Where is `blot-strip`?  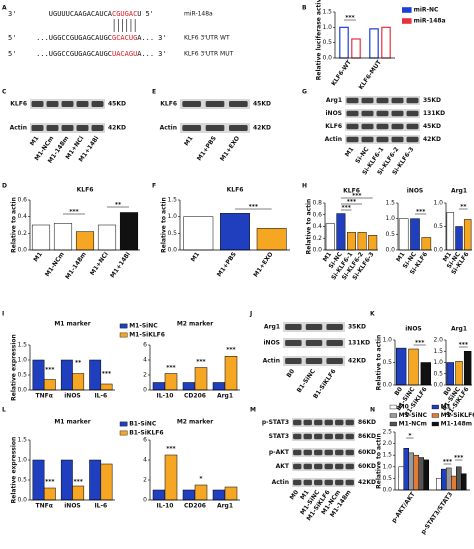 blot-strip is located at coordinates (323, 482).